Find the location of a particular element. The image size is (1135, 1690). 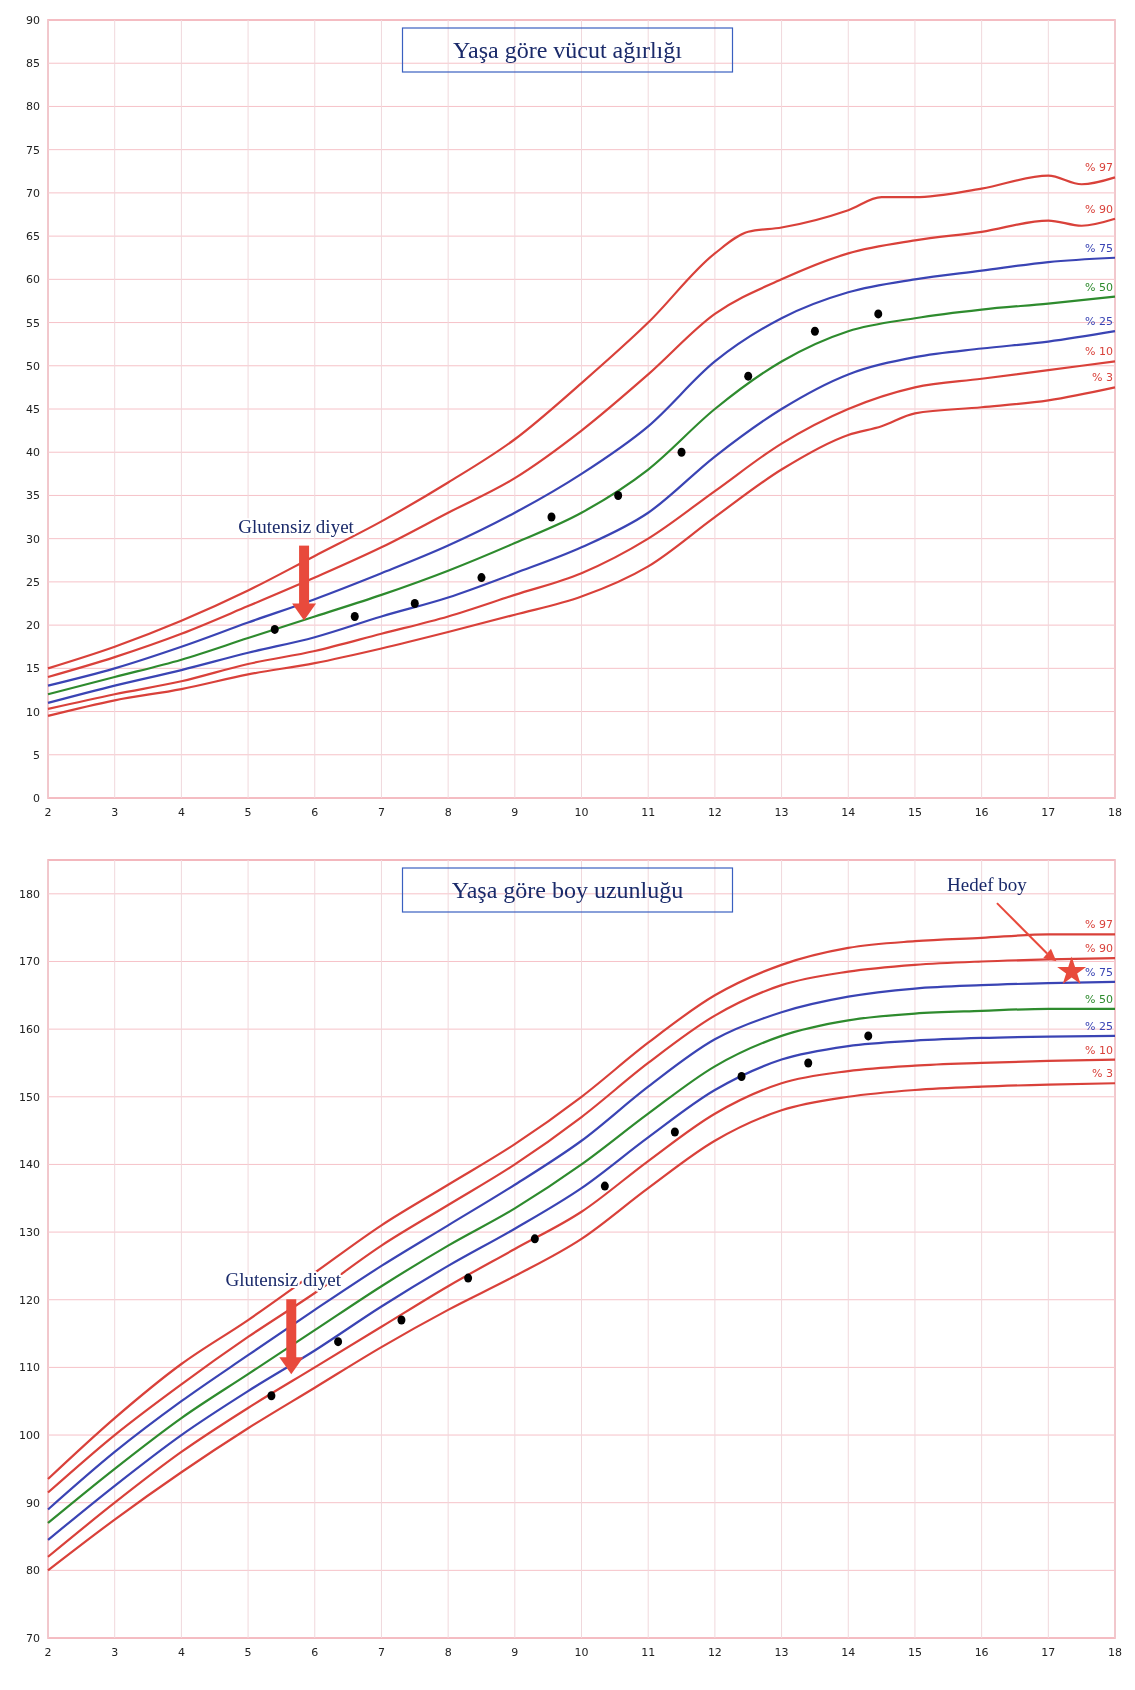

annotation: Glutensiz diyet is located at coordinates (296, 526).